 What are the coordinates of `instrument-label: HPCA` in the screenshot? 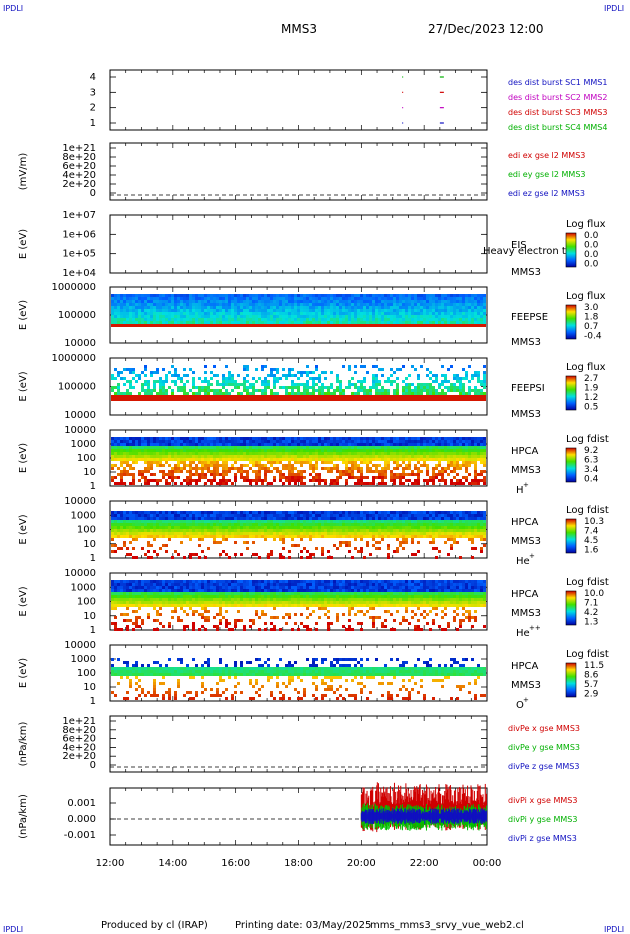 It's located at (525, 522).